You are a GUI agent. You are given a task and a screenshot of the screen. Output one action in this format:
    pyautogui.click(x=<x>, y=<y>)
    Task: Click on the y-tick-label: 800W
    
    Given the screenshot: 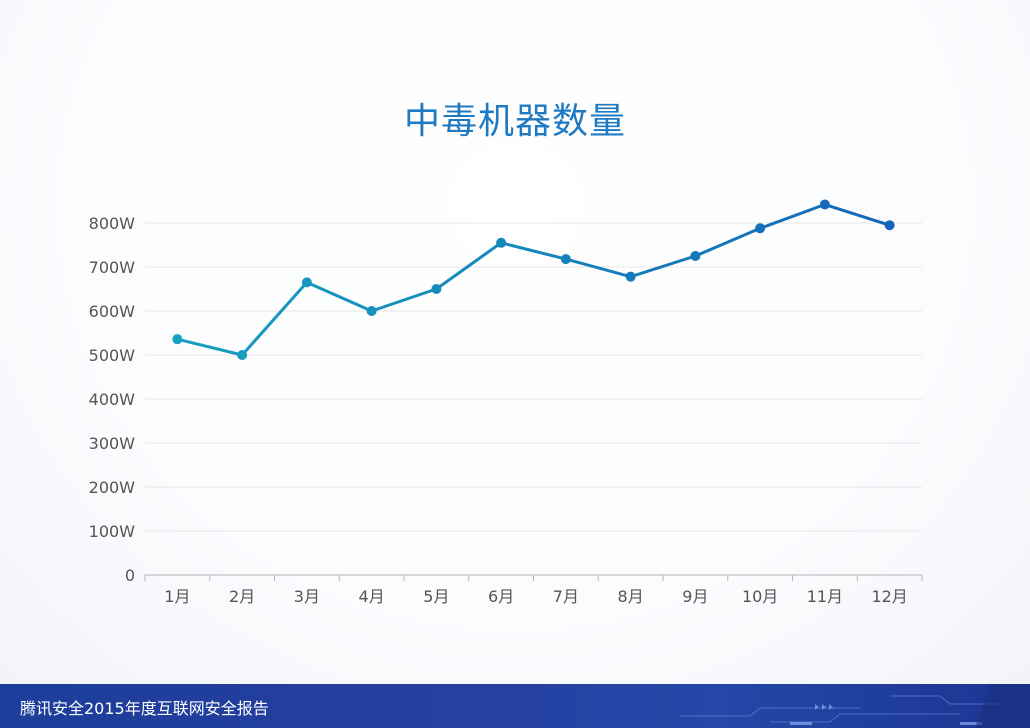 What is the action you would take?
    pyautogui.click(x=112, y=223)
    